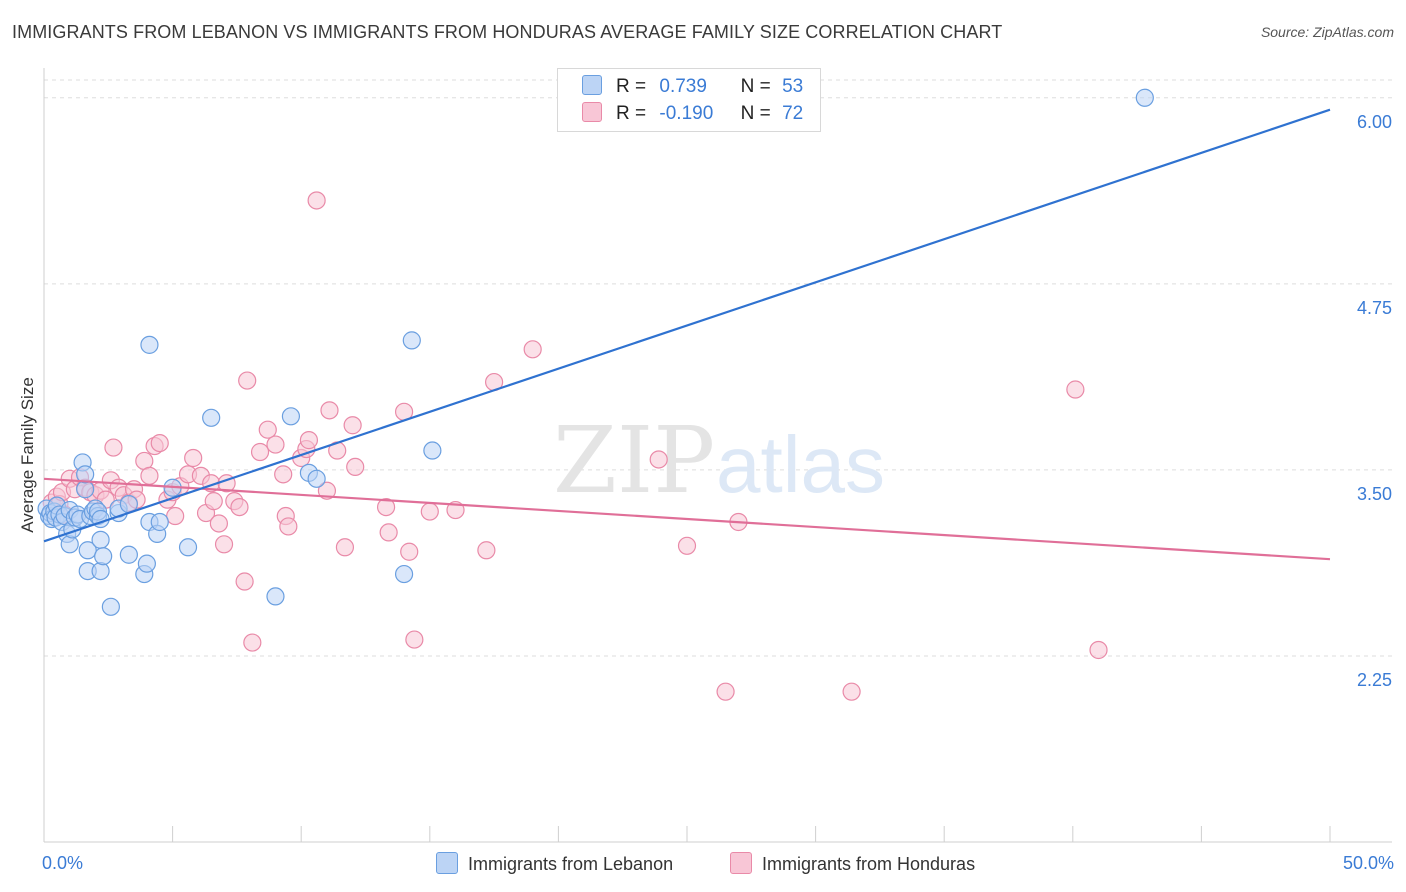  I want to click on y-tick-label: 2.25, so click(1374, 680).